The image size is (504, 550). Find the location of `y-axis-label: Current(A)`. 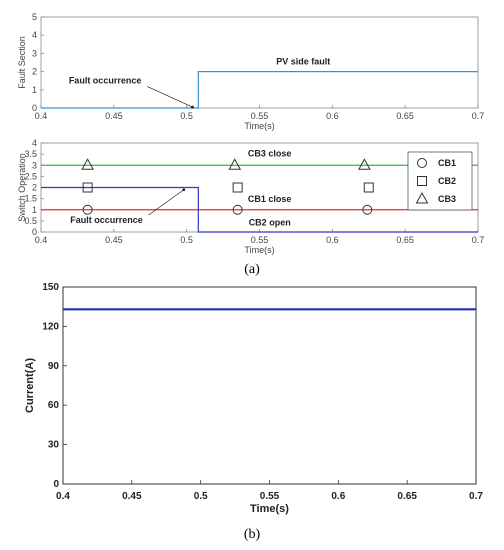

y-axis-label: Current(A) is located at coordinates (30, 385).